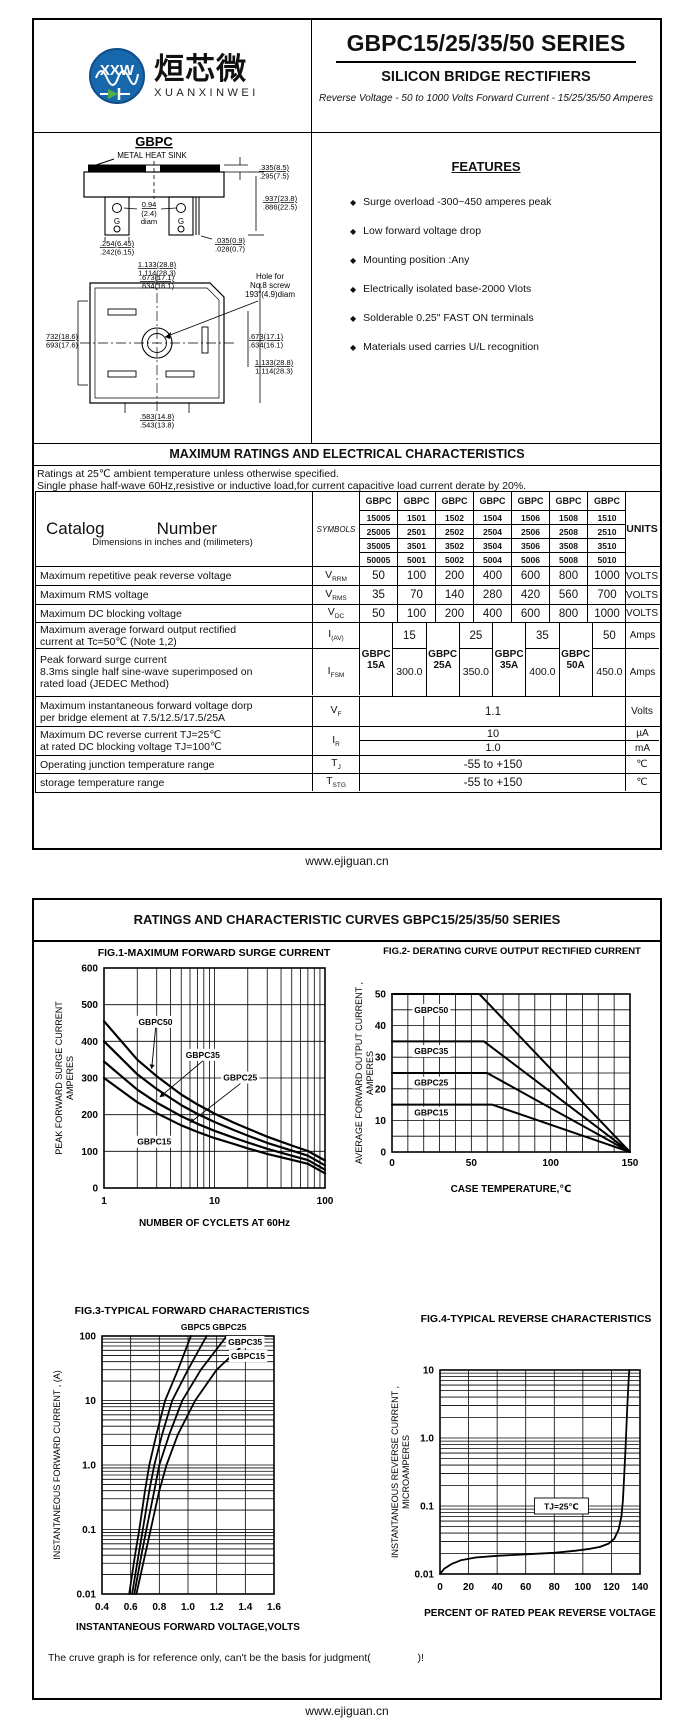  What do you see at coordinates (274, 176) in the screenshot?
I see `dim-label: .295(7.5)` at bounding box center [274, 176].